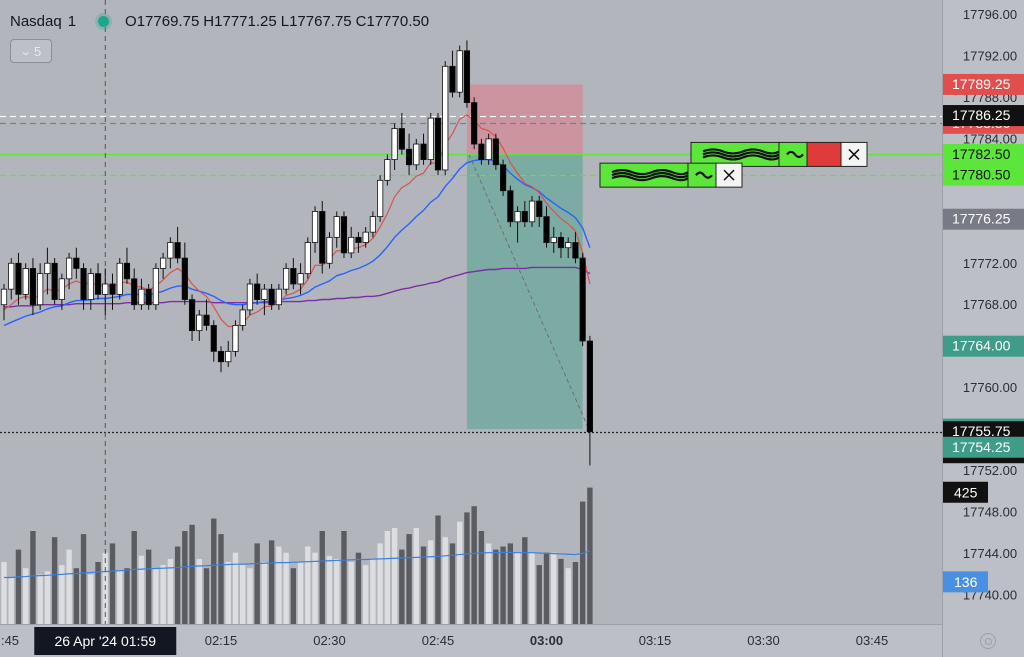 The height and width of the screenshot is (657, 1024). I want to click on price-tick-label: 17760.00, so click(990, 387).